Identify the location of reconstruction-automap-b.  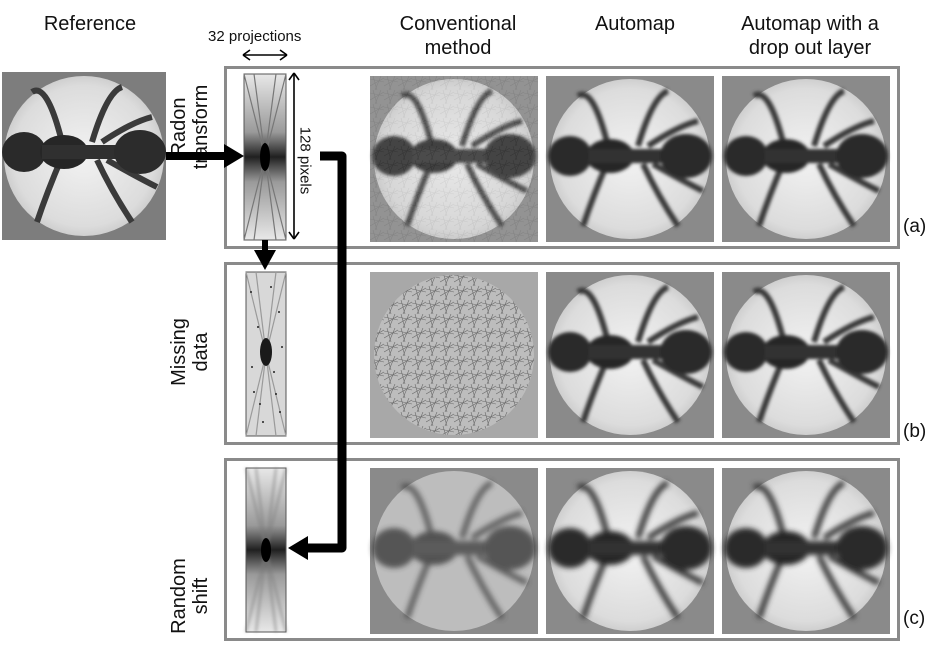
(630, 355).